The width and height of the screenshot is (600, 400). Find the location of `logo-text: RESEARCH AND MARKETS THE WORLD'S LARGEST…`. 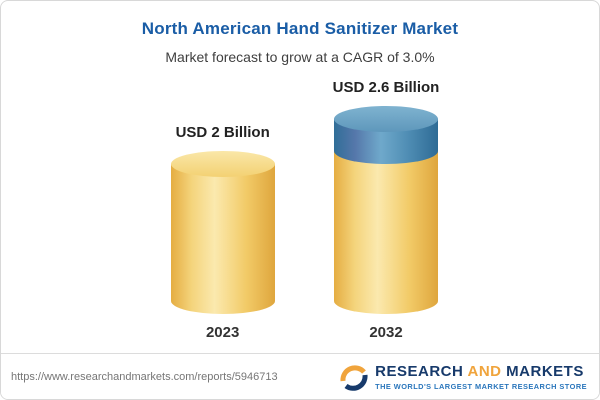

logo-text: RESEARCH AND MARKETS THE WORLD'S LARGEST… is located at coordinates (481, 377).